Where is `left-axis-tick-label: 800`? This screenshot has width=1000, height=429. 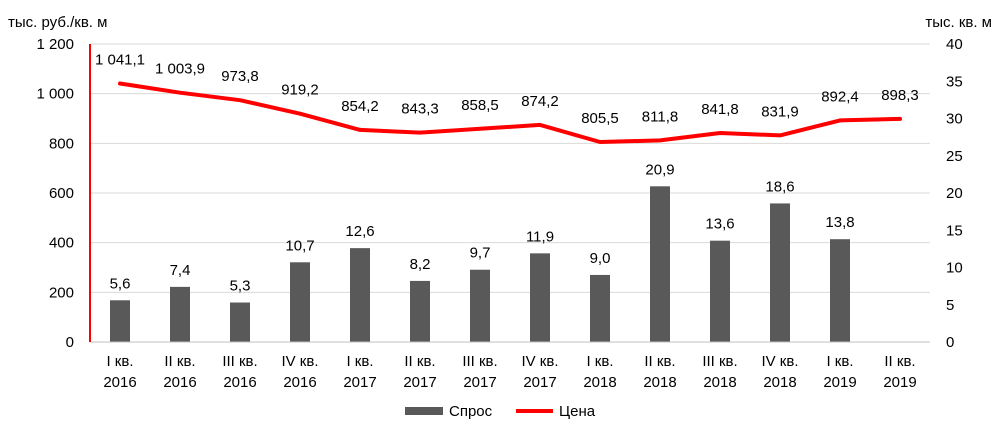 left-axis-tick-label: 800 is located at coordinates (61, 143).